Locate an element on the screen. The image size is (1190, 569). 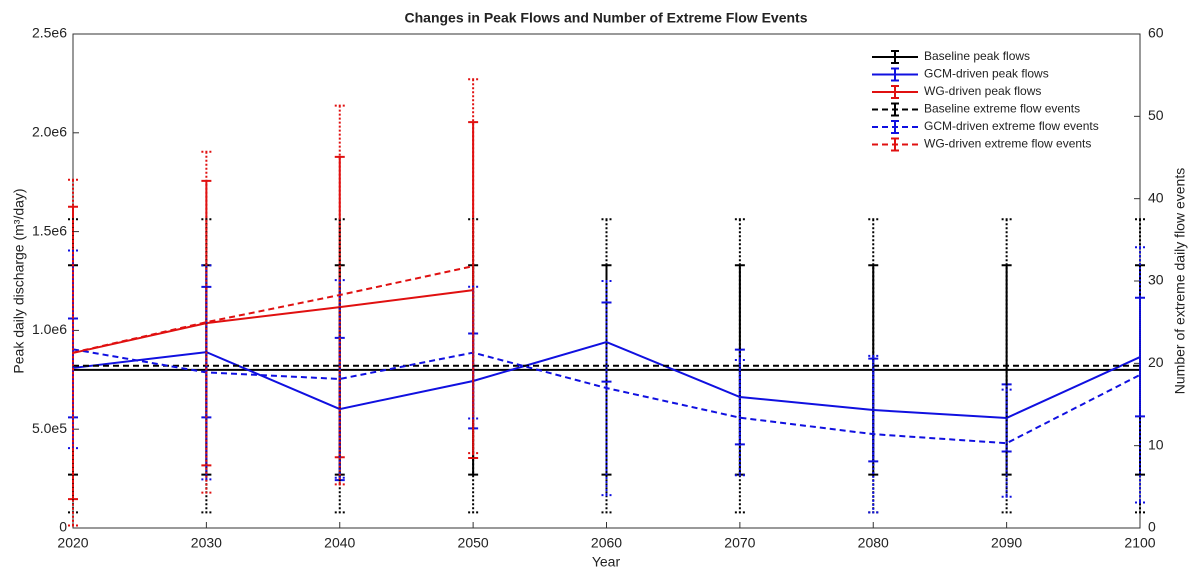
legend-label: GCM-driven extreme flow events is located at coordinates (1011, 126).